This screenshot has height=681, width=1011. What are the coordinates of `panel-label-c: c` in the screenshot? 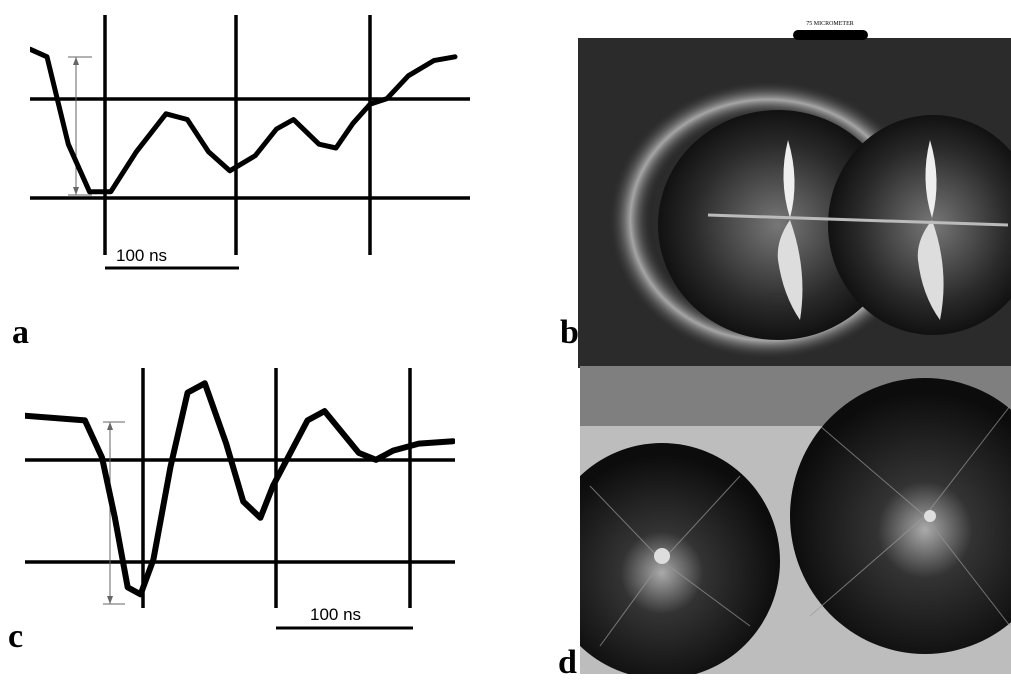 It's located at (16, 636).